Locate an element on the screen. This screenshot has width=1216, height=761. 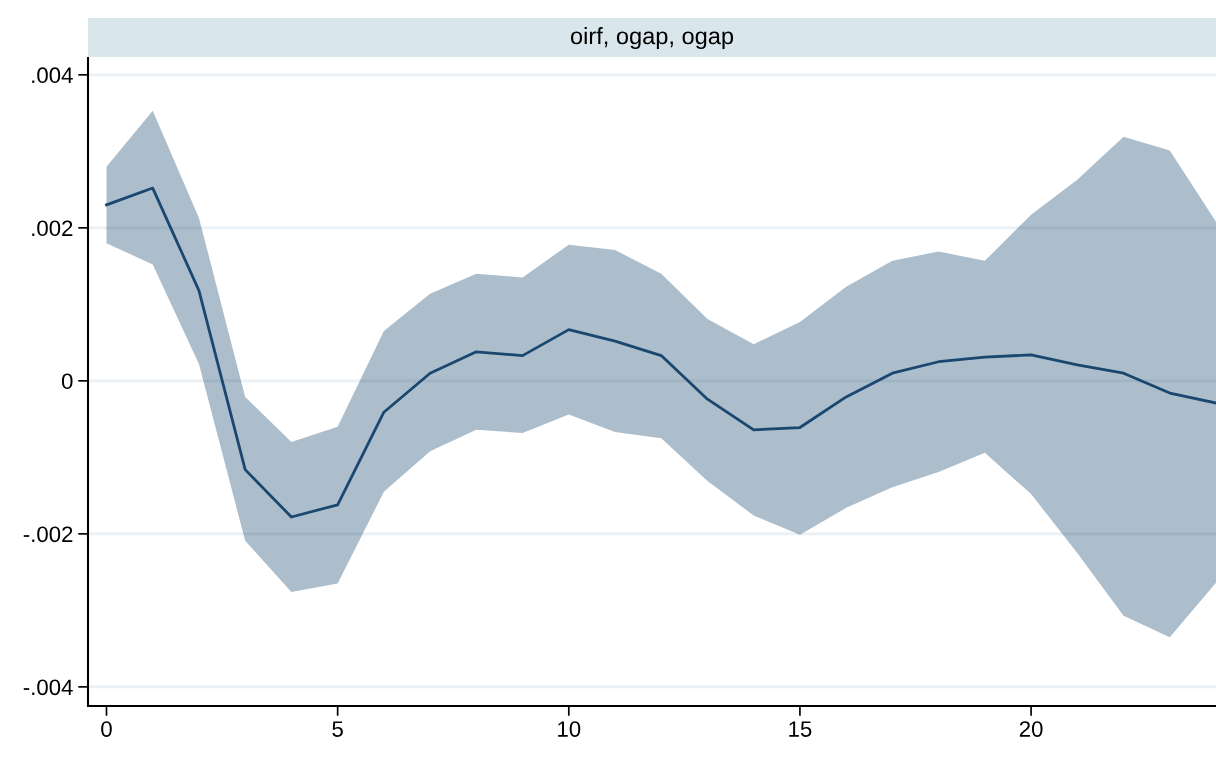
x-tick-label: 10 is located at coordinates (569, 729).